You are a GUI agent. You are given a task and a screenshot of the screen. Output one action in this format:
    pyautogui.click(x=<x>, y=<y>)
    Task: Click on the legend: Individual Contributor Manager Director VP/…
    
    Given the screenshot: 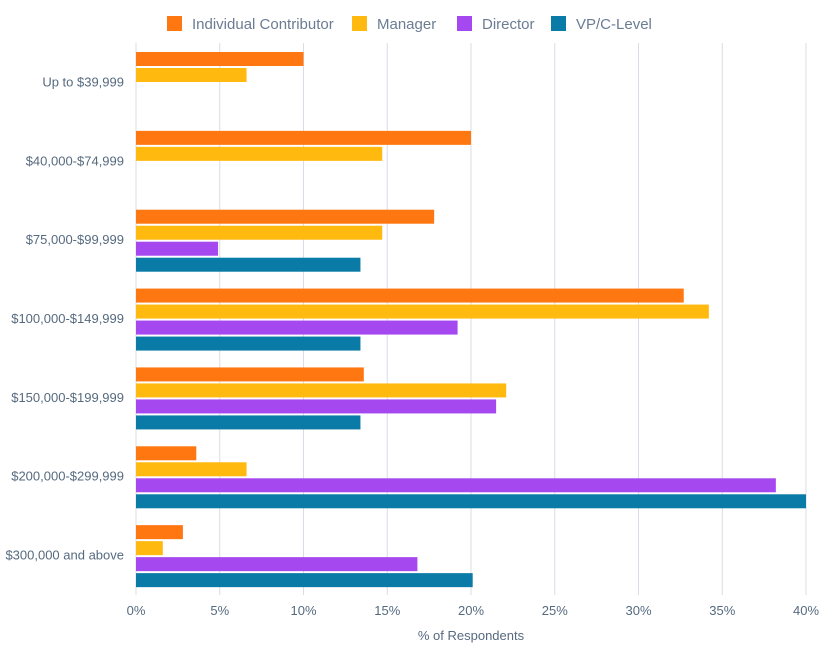 What is the action you would take?
    pyautogui.click(x=409, y=24)
    